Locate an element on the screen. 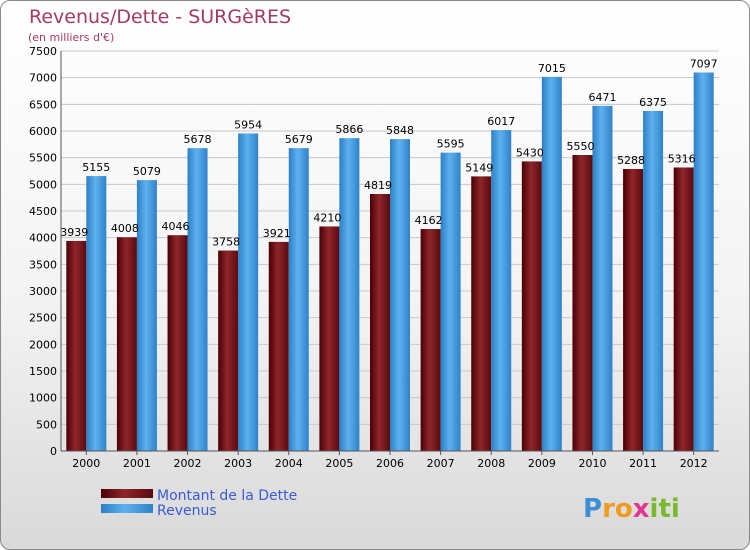  data-label: 5866 is located at coordinates (349, 129).